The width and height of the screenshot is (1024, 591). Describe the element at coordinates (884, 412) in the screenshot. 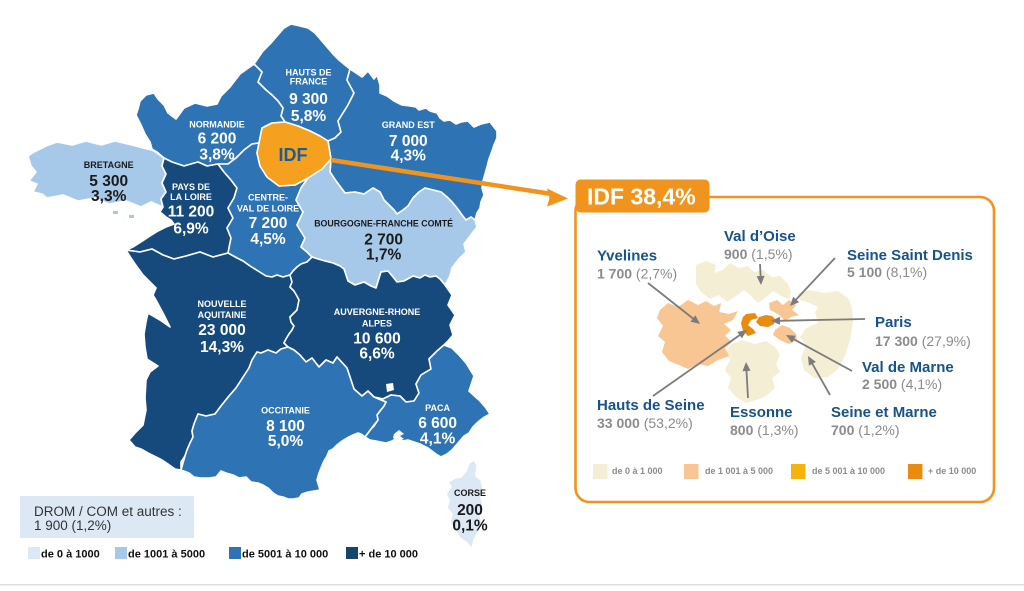

I see `svg-text: Seine et Marne` at that location.